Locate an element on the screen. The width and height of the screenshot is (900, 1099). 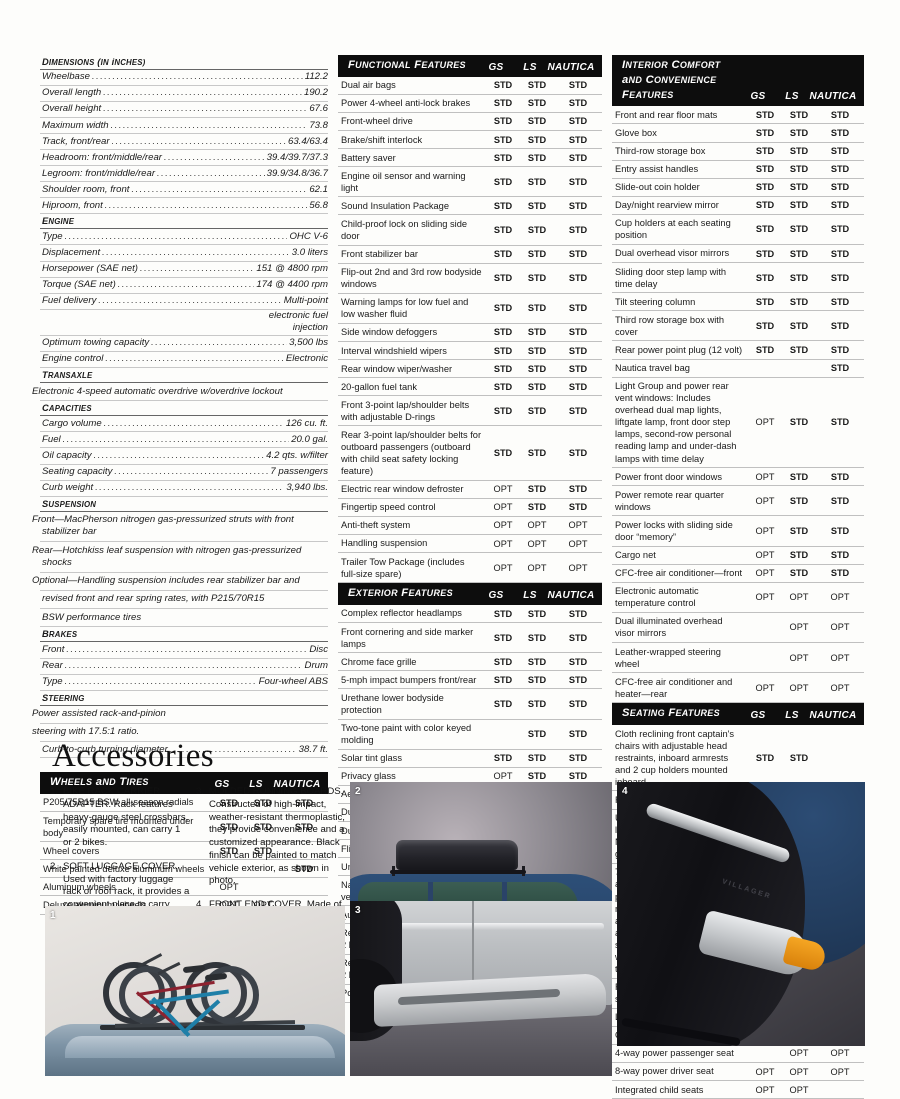
spec-value: Drum is located at coordinates (316, 665).